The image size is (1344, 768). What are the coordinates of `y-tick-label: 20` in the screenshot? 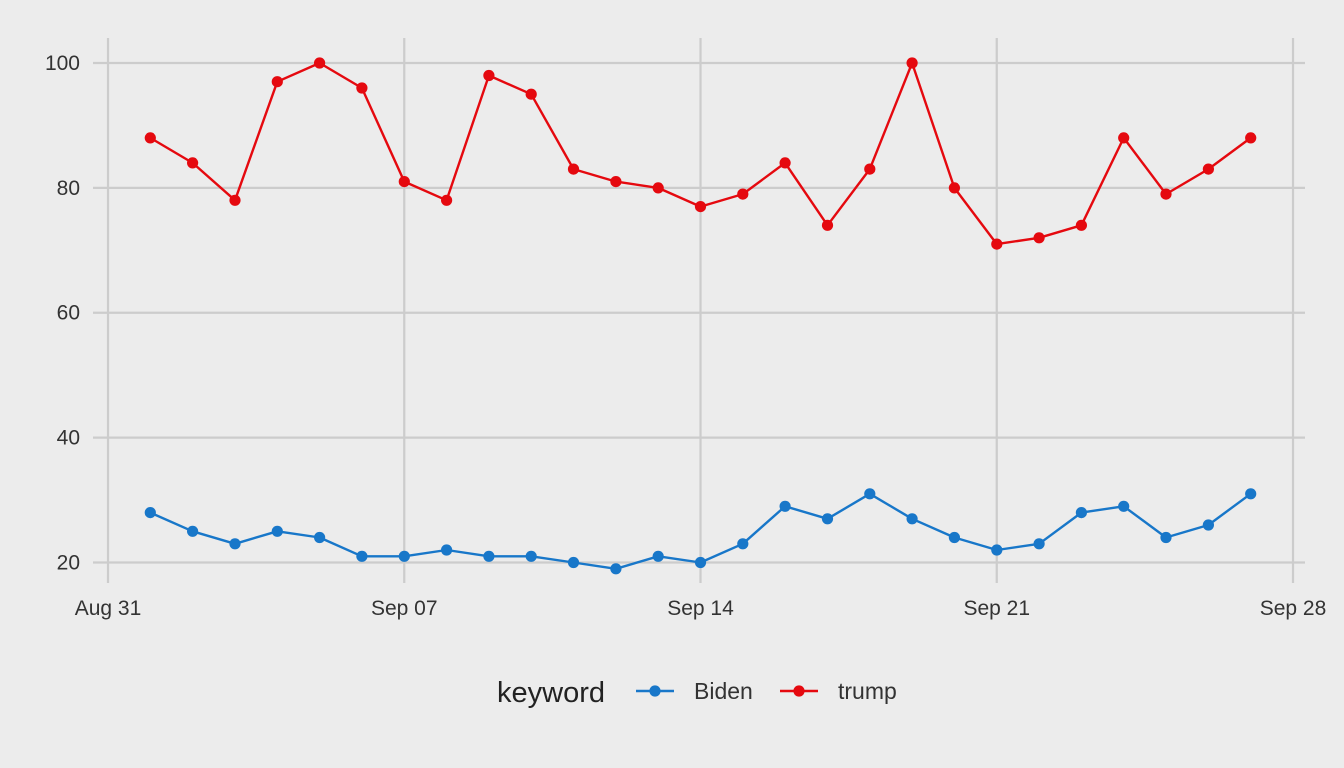 It's located at (68, 563).